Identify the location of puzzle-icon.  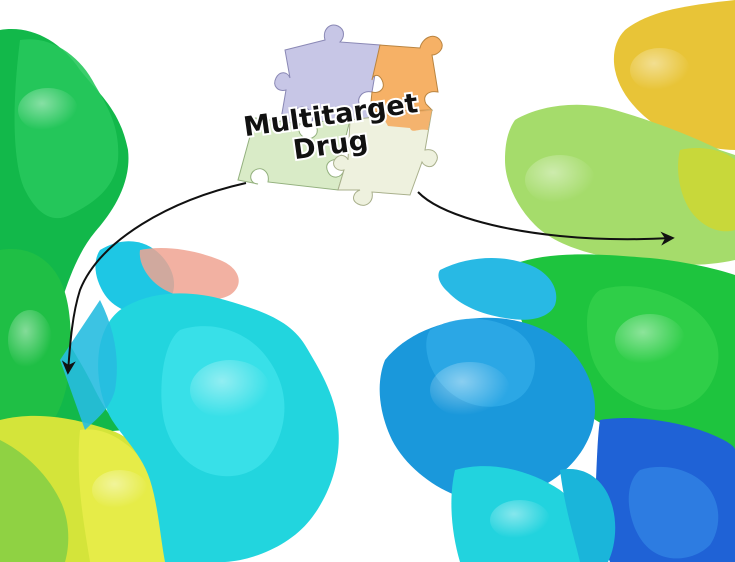
(340, 115).